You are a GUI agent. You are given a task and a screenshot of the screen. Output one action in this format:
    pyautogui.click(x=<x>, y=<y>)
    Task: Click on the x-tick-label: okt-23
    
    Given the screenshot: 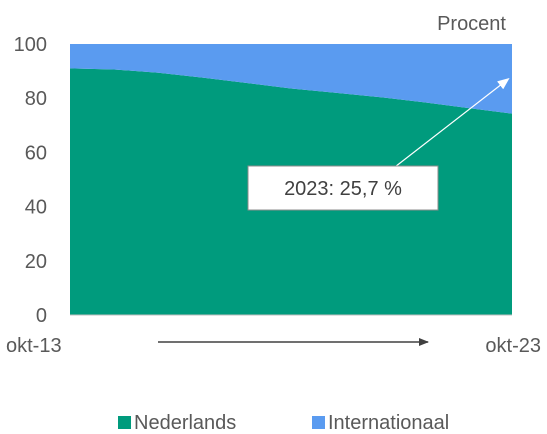 What is the action you would take?
    pyautogui.click(x=513, y=346)
    